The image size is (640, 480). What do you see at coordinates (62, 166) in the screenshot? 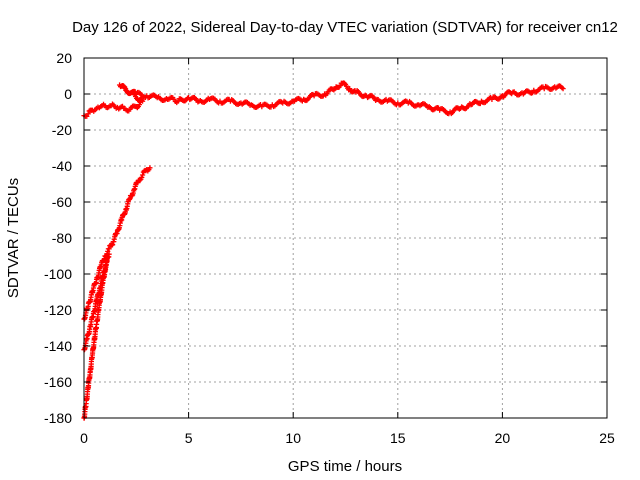
I see `y-tick-label: -40` at bounding box center [62, 166].